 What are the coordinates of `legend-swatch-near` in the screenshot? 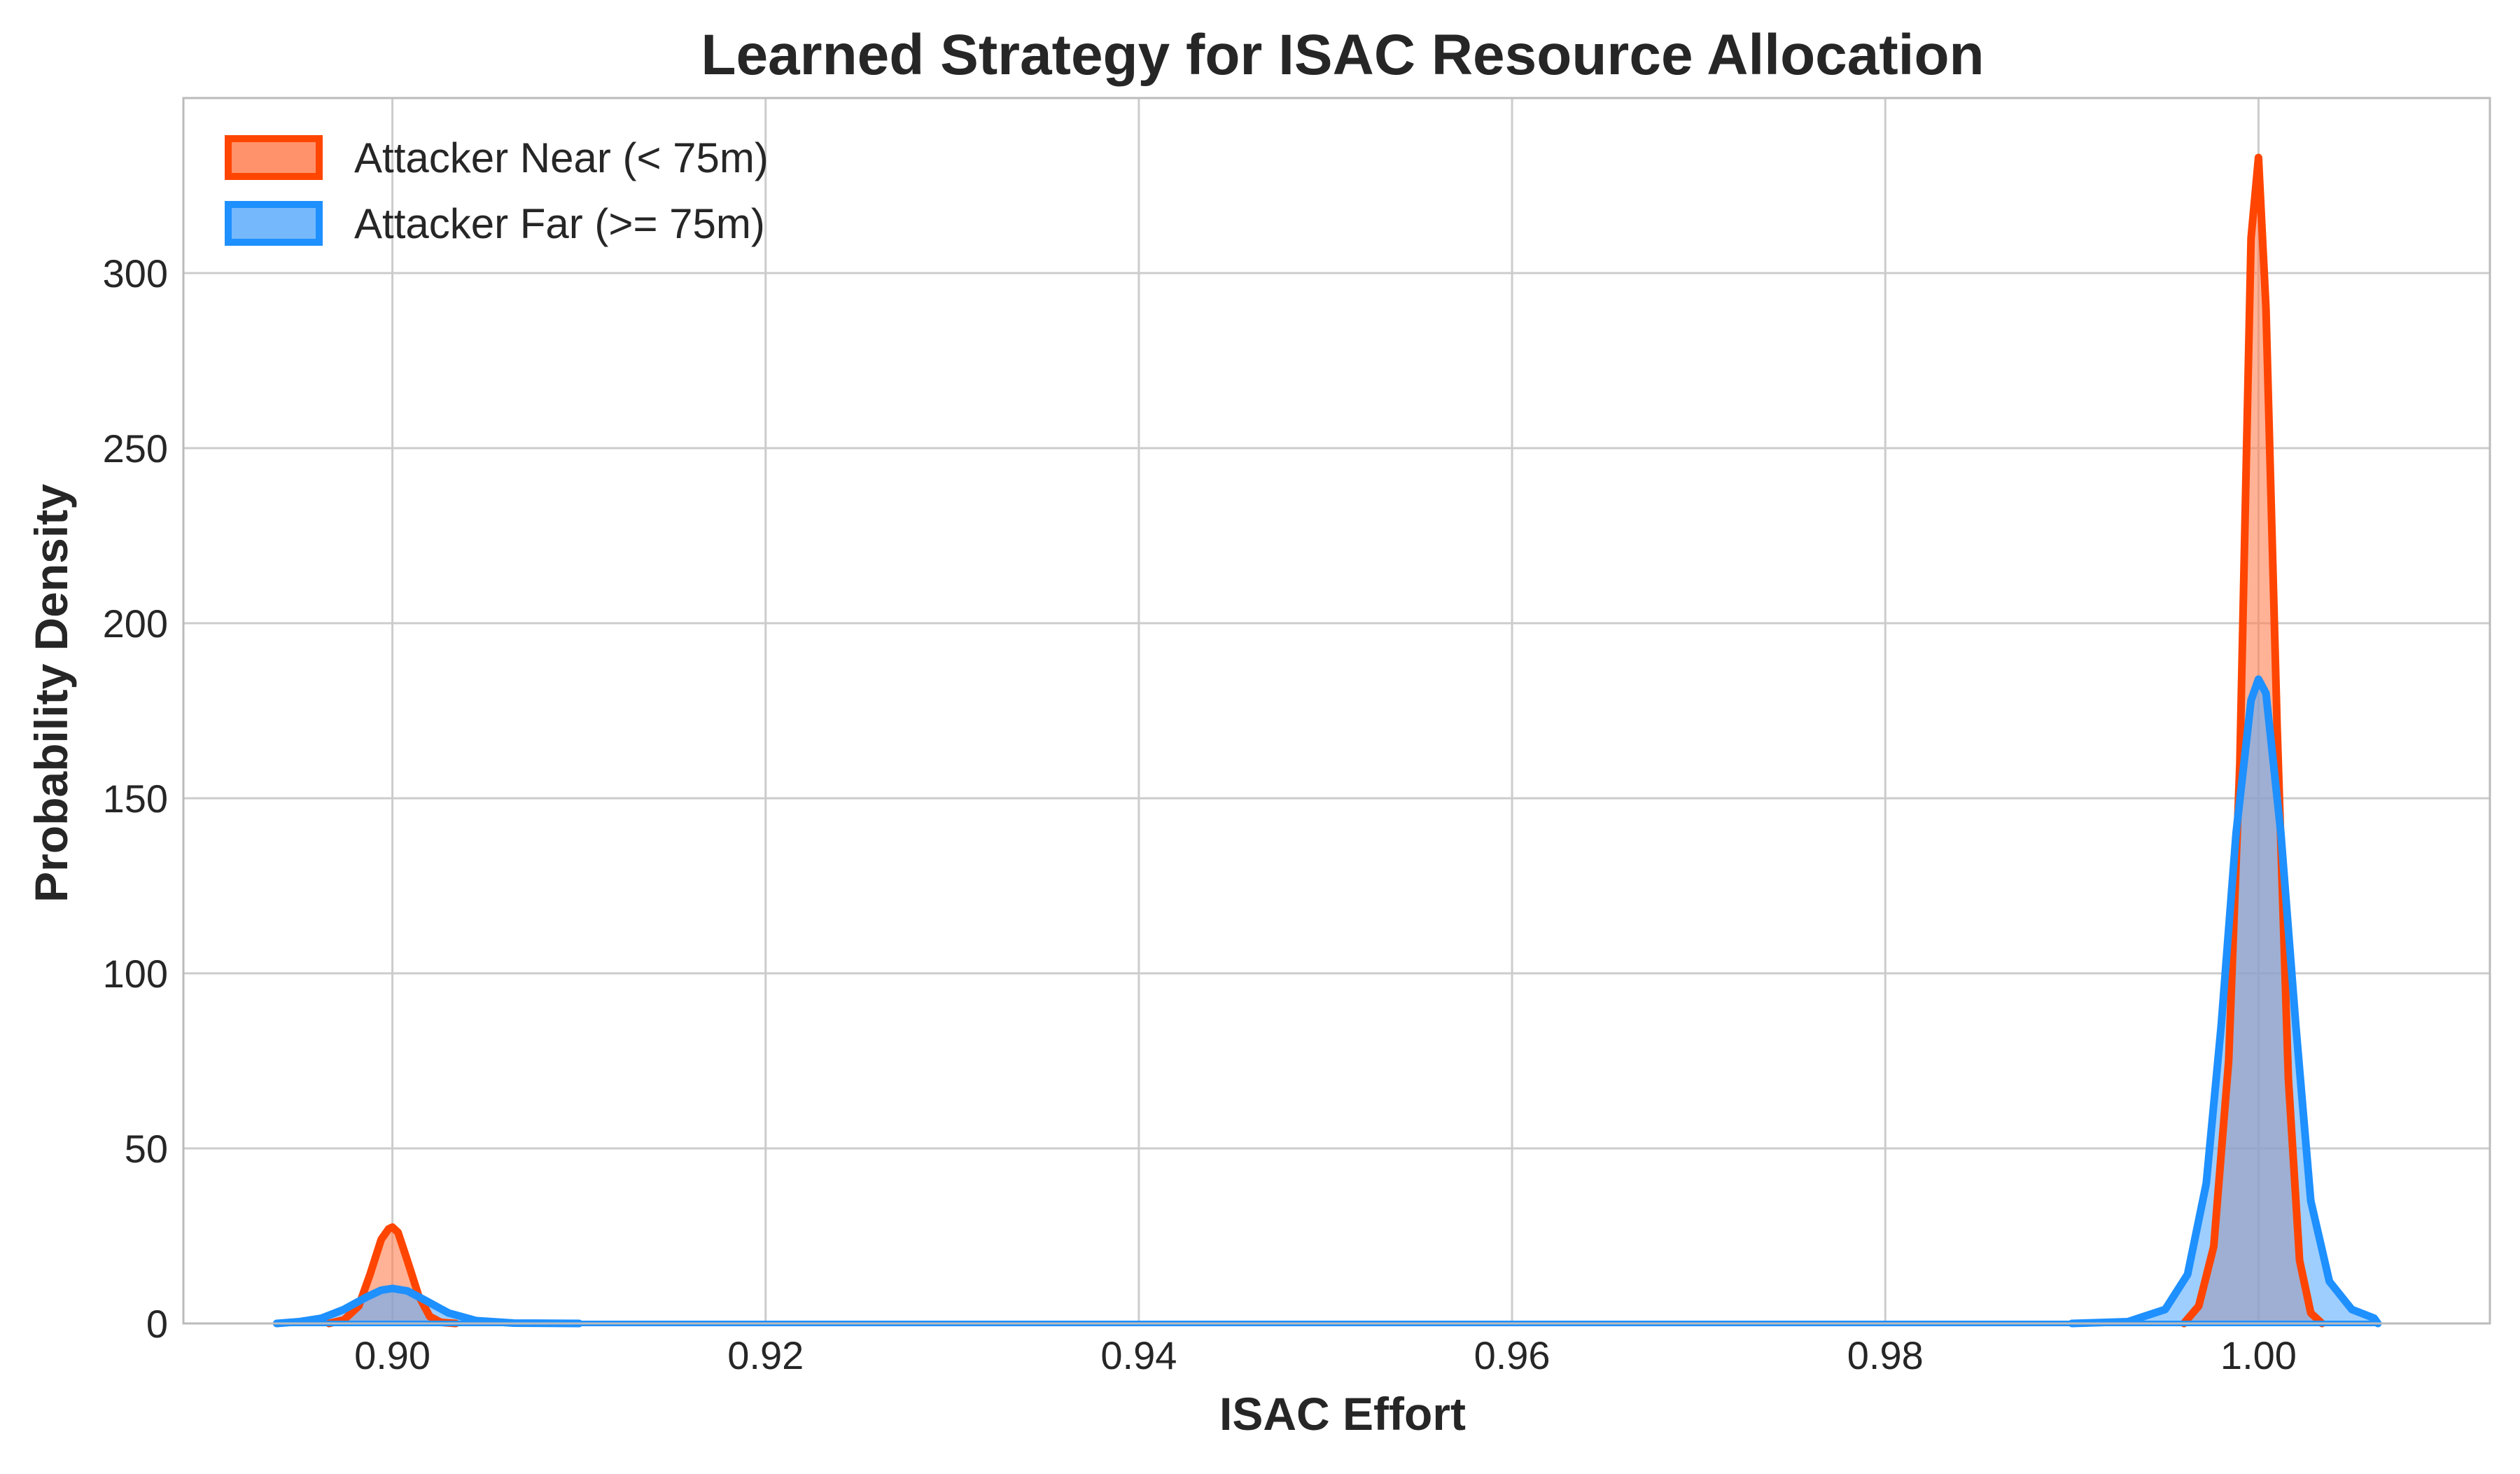 It's located at (274, 157).